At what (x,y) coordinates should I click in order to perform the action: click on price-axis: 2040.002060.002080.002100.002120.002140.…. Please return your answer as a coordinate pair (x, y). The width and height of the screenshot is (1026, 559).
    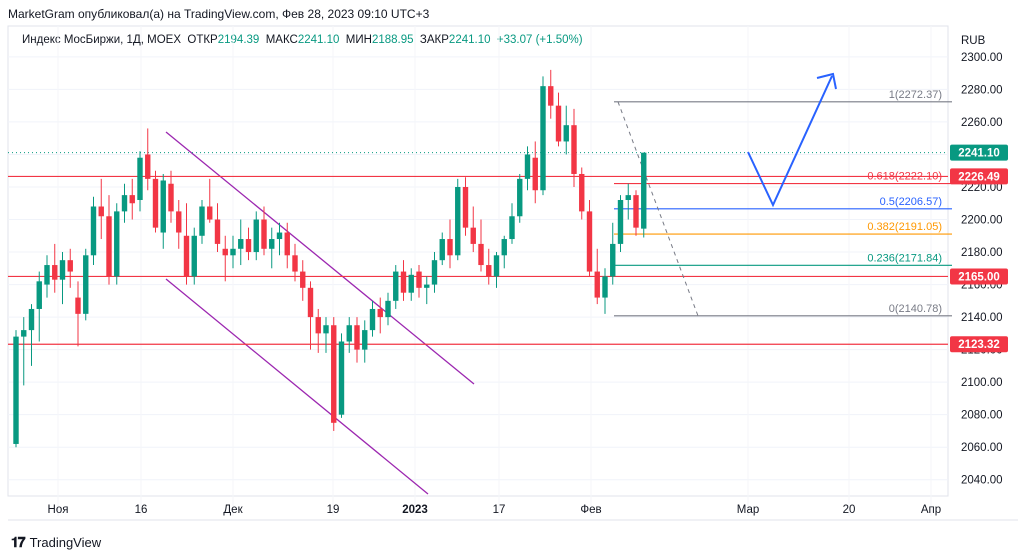
    Looking at the image, I should click on (979, 261).